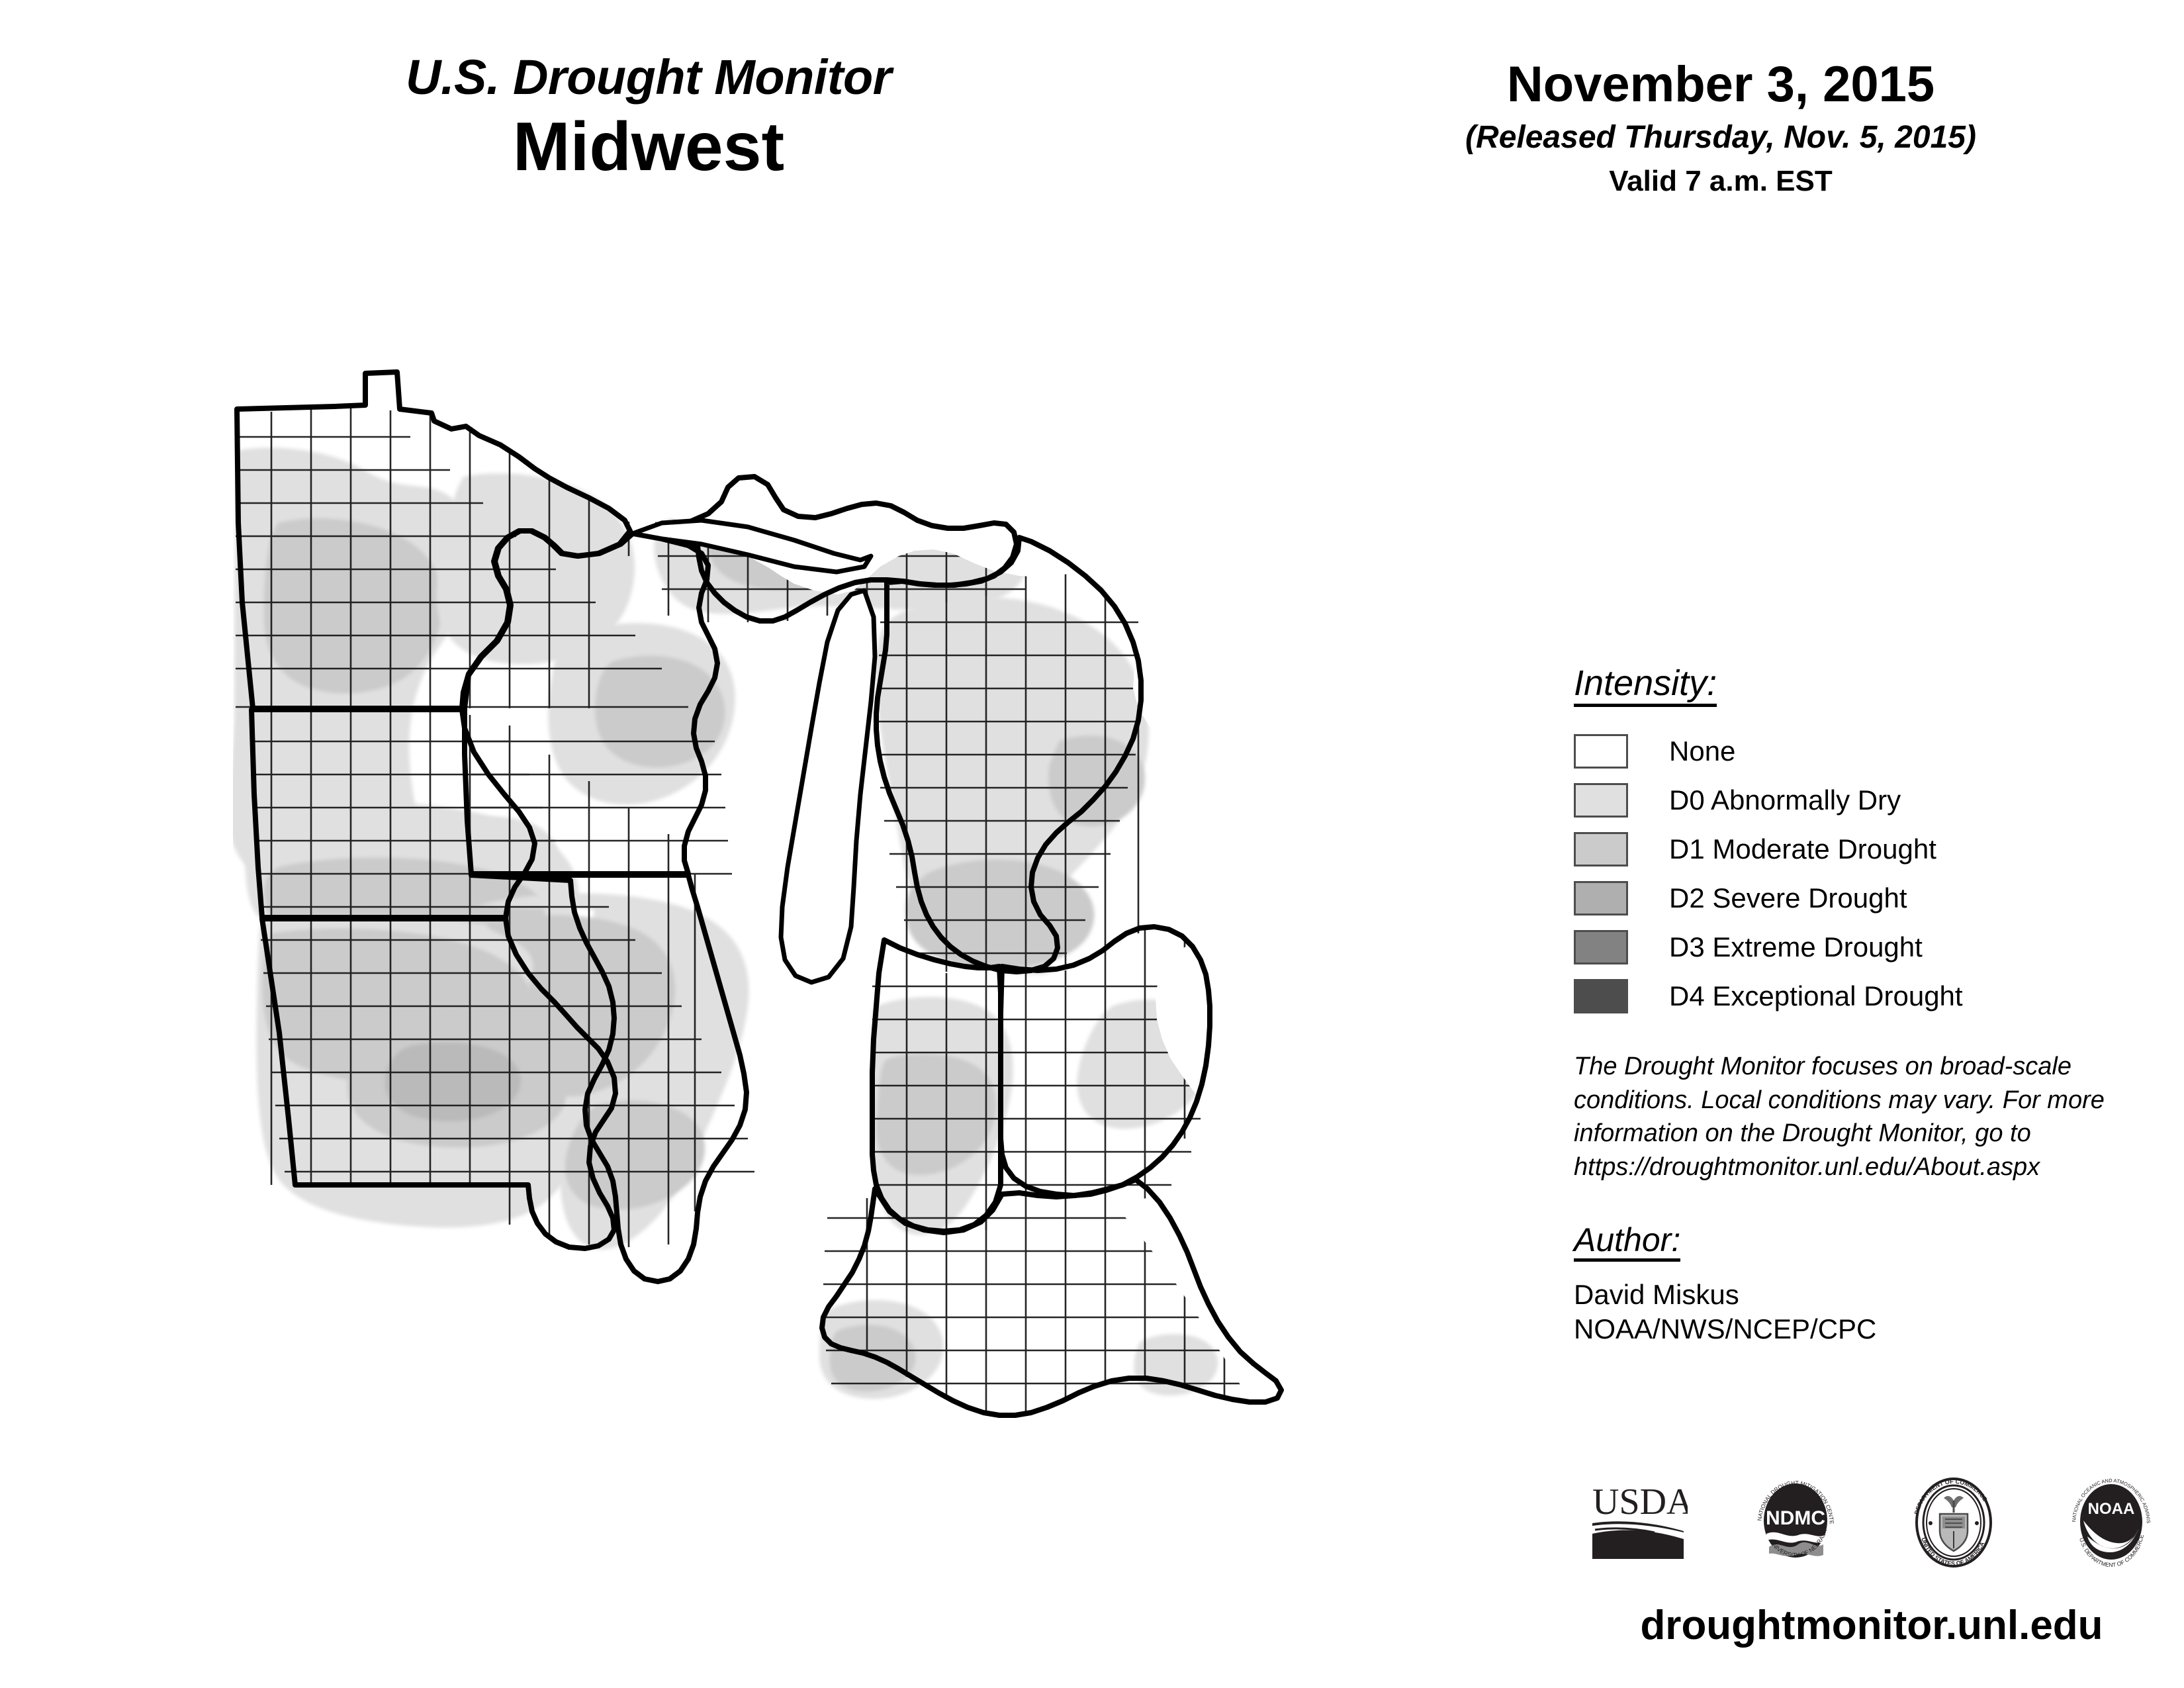 Image resolution: width=2184 pixels, height=1688 pixels. I want to click on legend-item-d3: D3 Extreme Drought, so click(1871, 947).